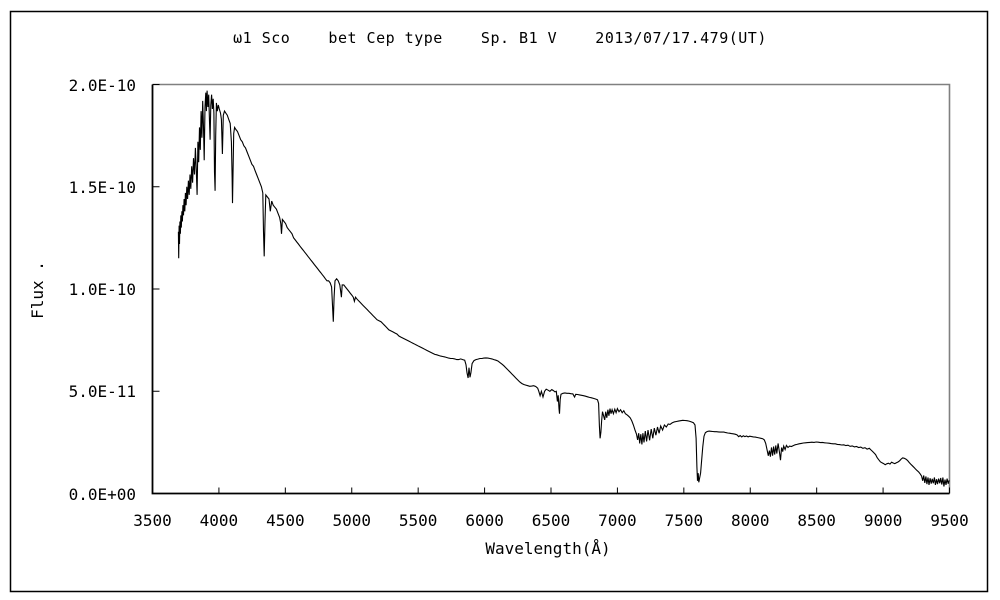 This screenshot has width=1000, height=600. Describe the element at coordinates (548, 548) in the screenshot. I see `x-axis-title: Wavelength(Å)` at that location.